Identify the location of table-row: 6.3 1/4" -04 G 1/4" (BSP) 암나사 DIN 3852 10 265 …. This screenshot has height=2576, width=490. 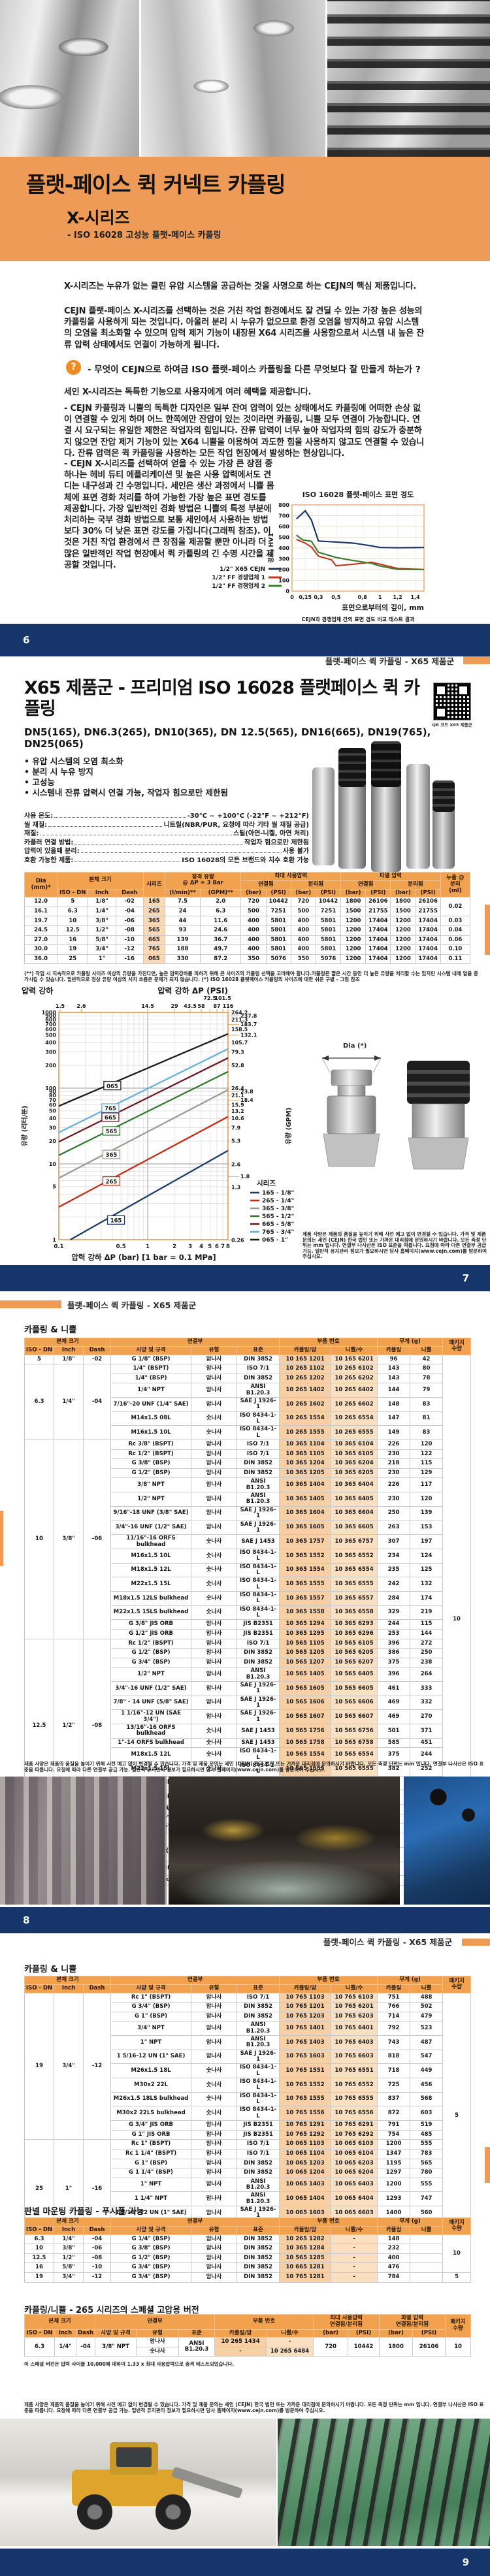
(248, 2253).